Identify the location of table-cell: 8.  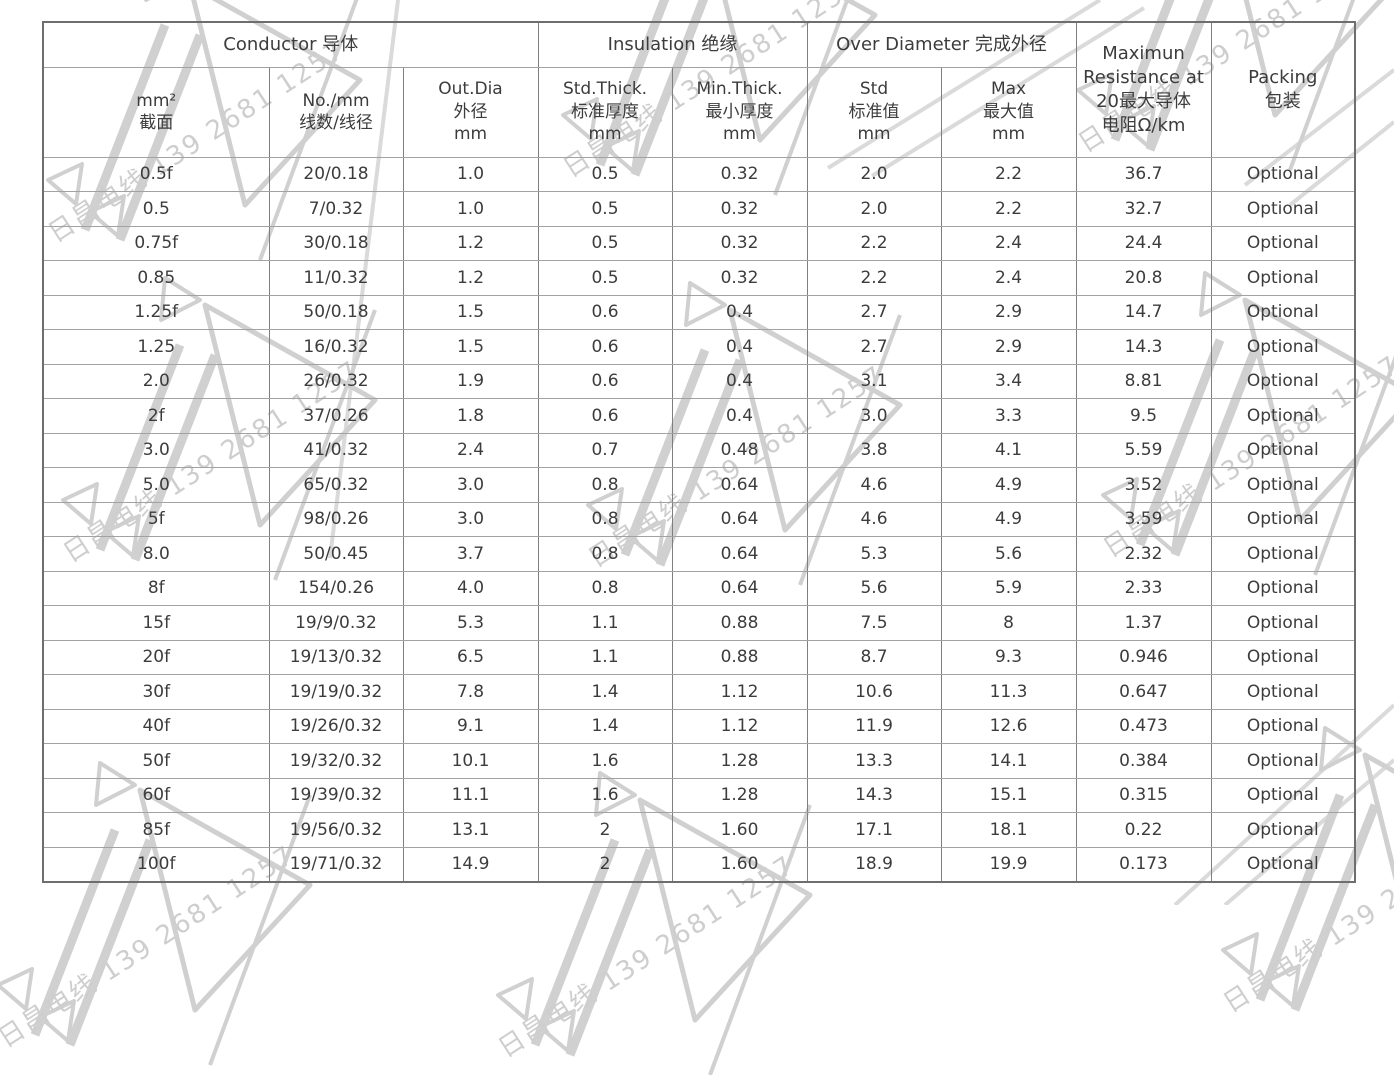
(1008, 623).